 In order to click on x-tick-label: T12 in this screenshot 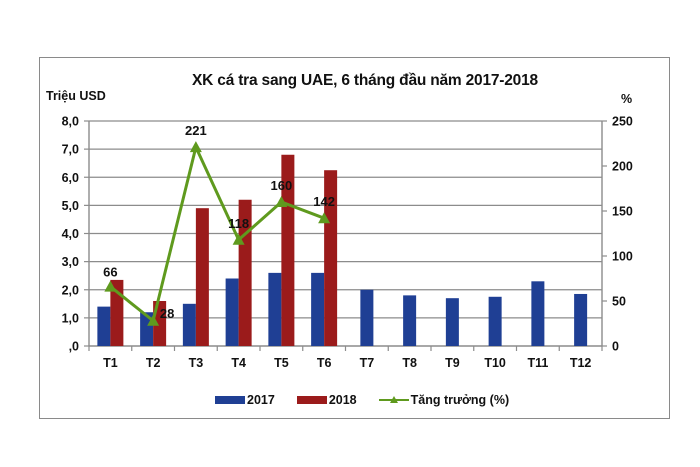, I will do `click(581, 363)`.